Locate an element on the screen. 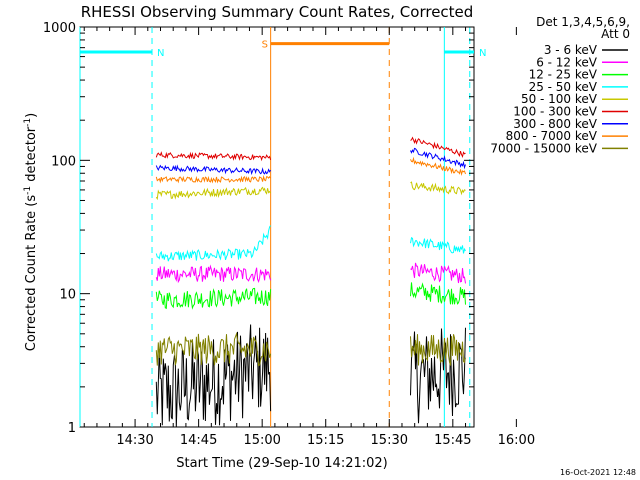  y-tick-label: 1 is located at coordinates (72, 428).